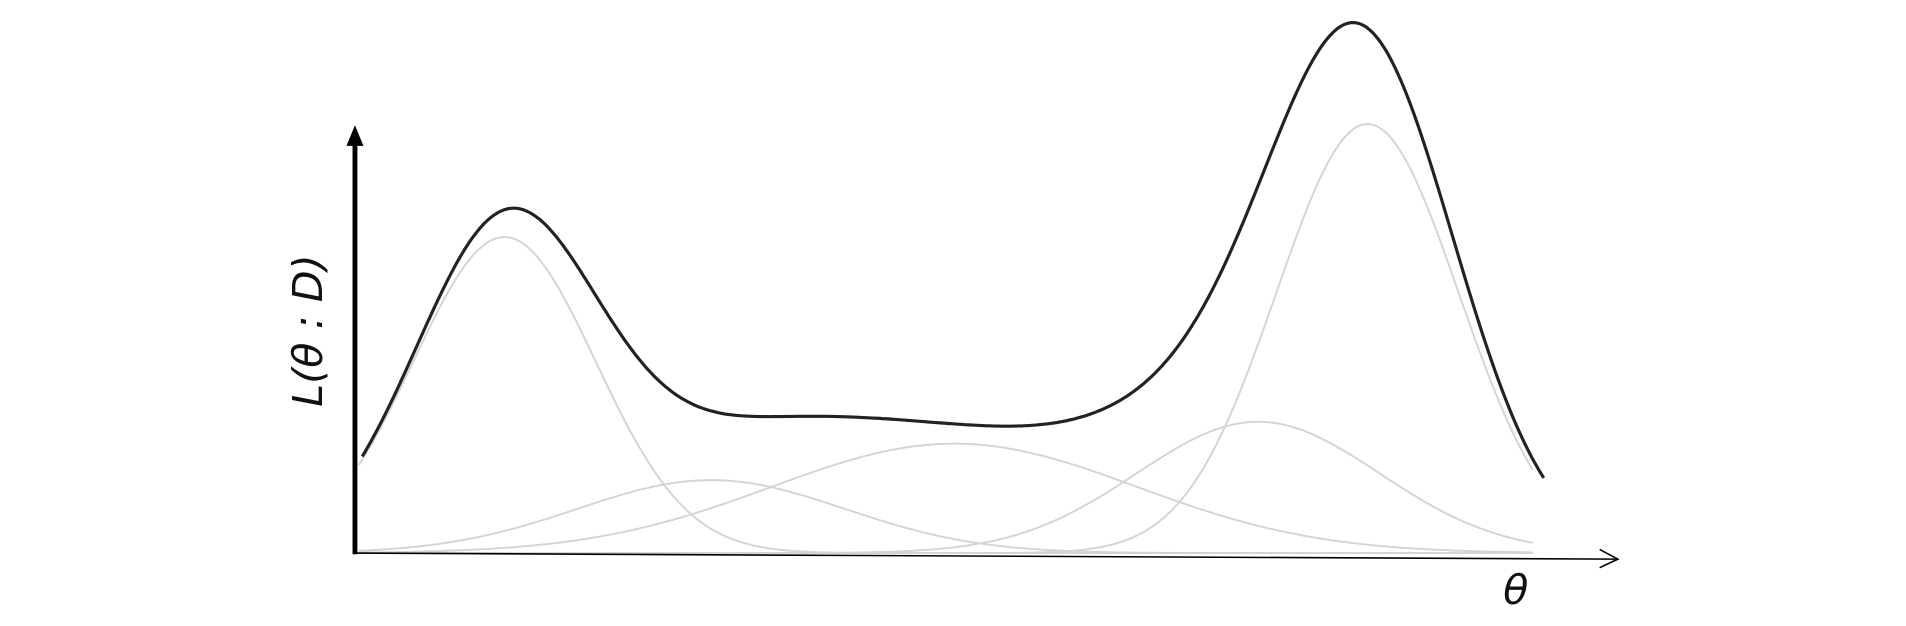  I want to click on x-axis, so click(985, 556).